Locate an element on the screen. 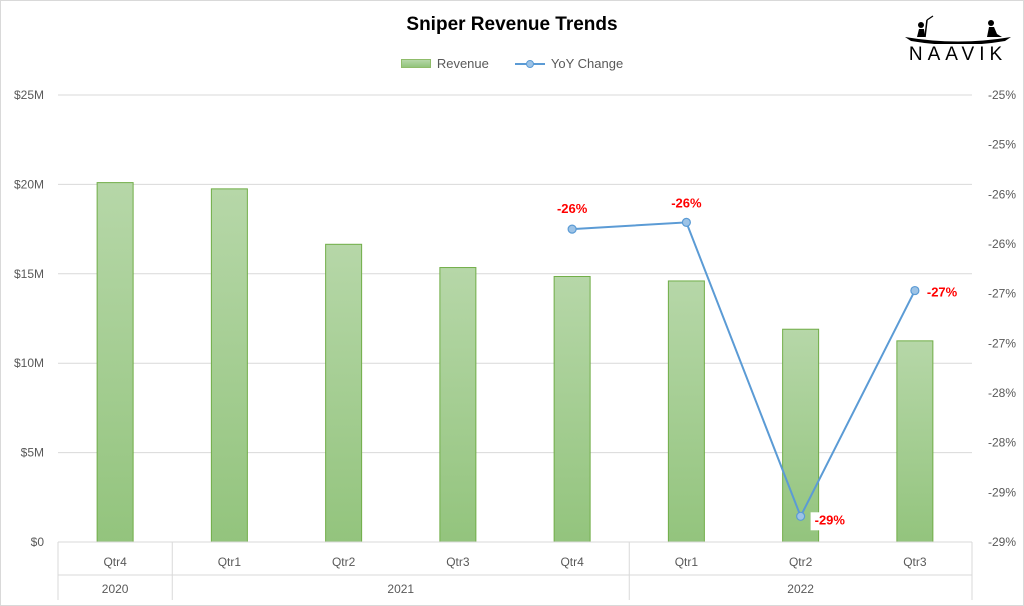  data-label: -29% is located at coordinates (830, 519).